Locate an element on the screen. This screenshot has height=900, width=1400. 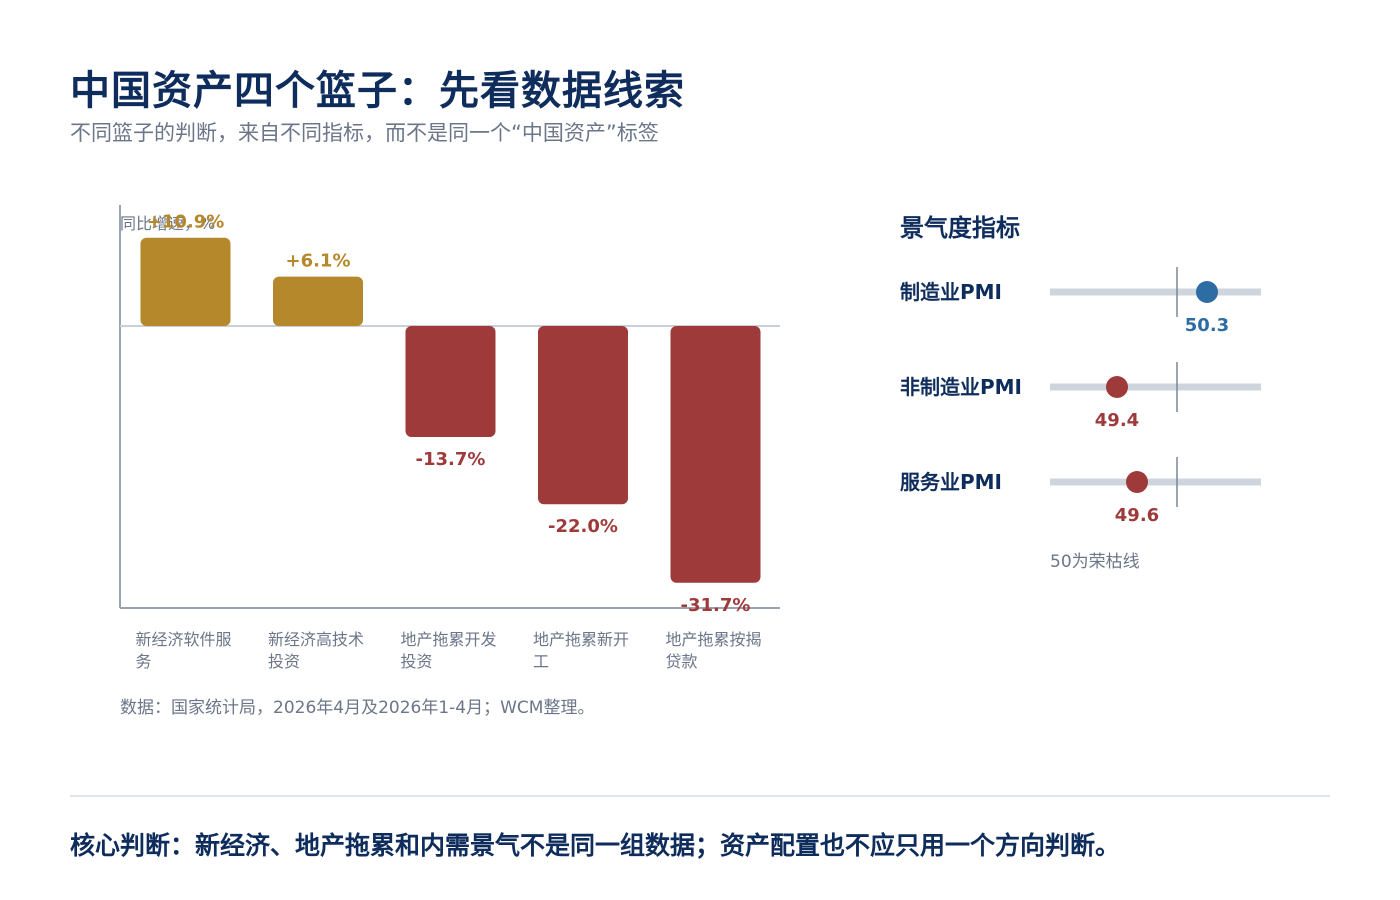
category-tick-label: 贷款 is located at coordinates (682, 661).